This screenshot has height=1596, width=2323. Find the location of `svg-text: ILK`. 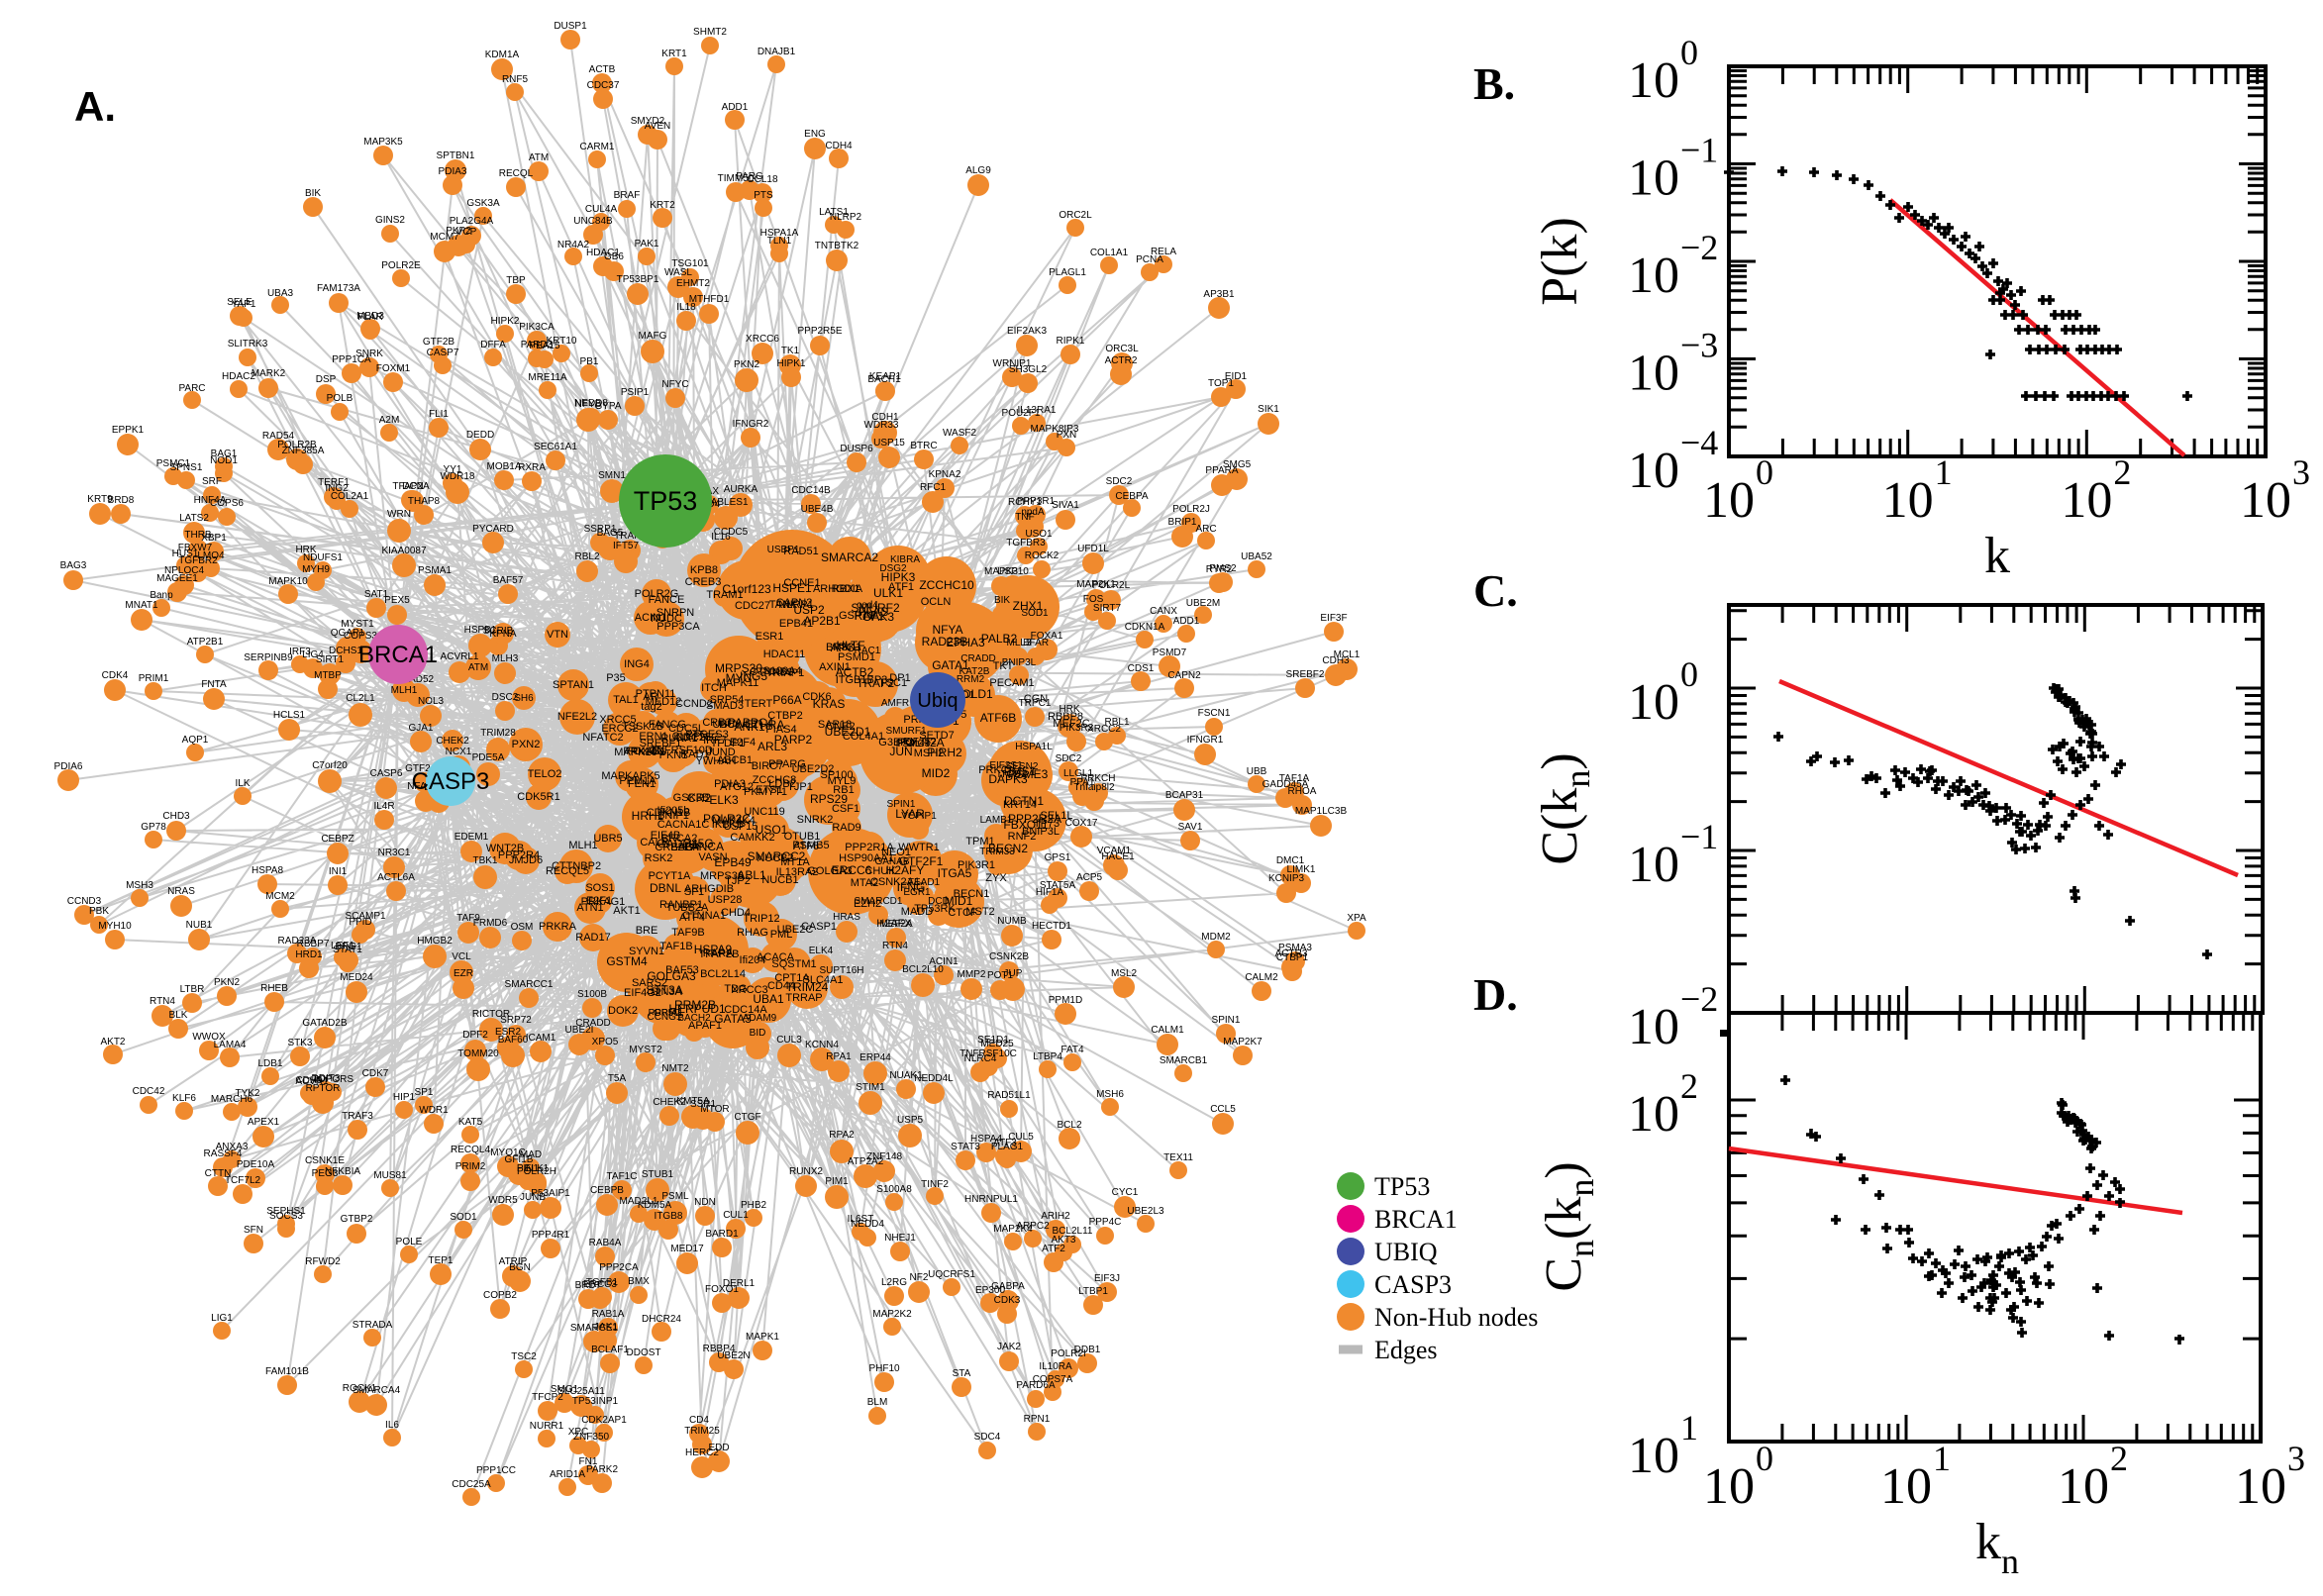

svg-text: ILK is located at coordinates (242, 783).